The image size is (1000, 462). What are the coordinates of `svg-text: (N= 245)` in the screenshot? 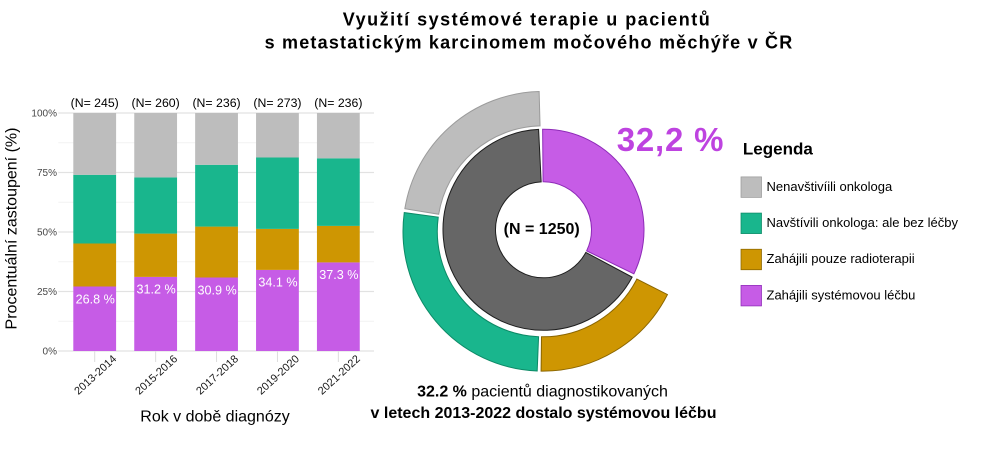 It's located at (95, 103).